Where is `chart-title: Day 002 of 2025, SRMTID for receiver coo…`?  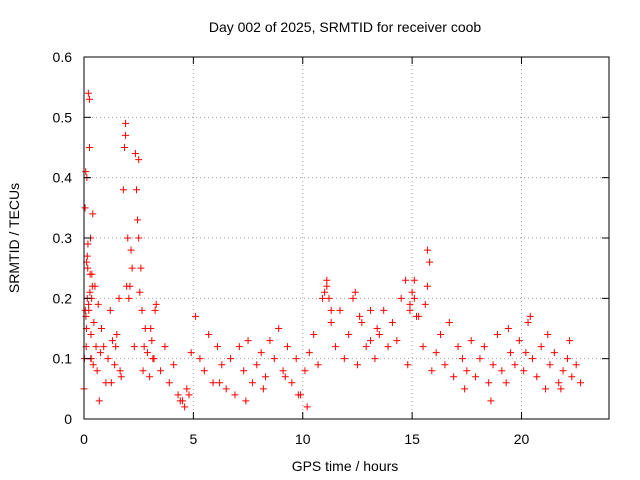 chart-title: Day 002 of 2025, SRMTID for receiver coo… is located at coordinates (345, 27).